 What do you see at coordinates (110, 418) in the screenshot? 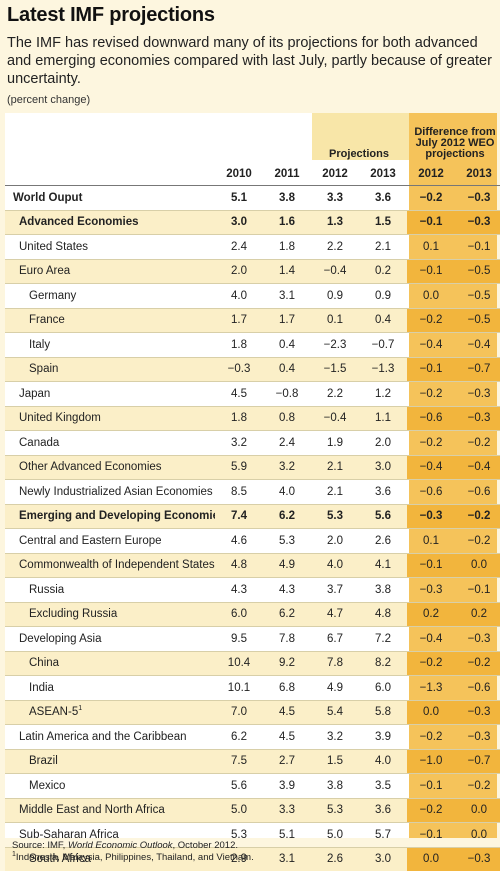
I see `row-label: United Kingdom` at bounding box center [110, 418].